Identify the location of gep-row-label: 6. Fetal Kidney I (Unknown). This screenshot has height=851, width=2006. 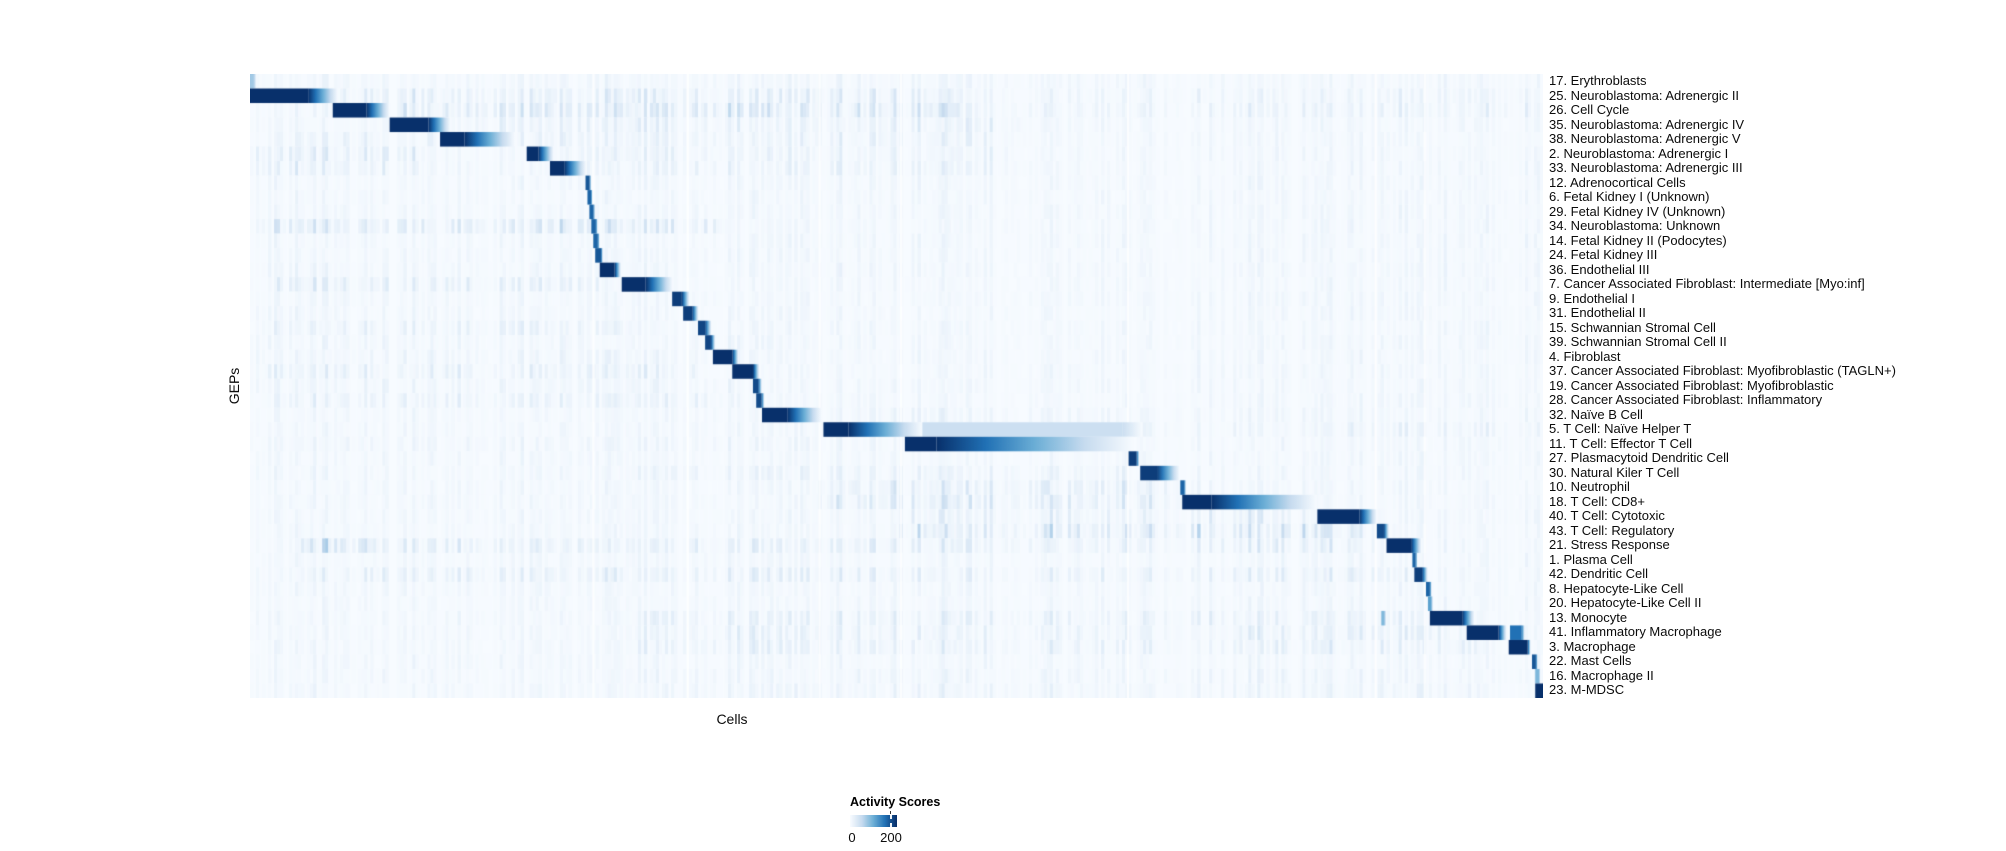
(1629, 196).